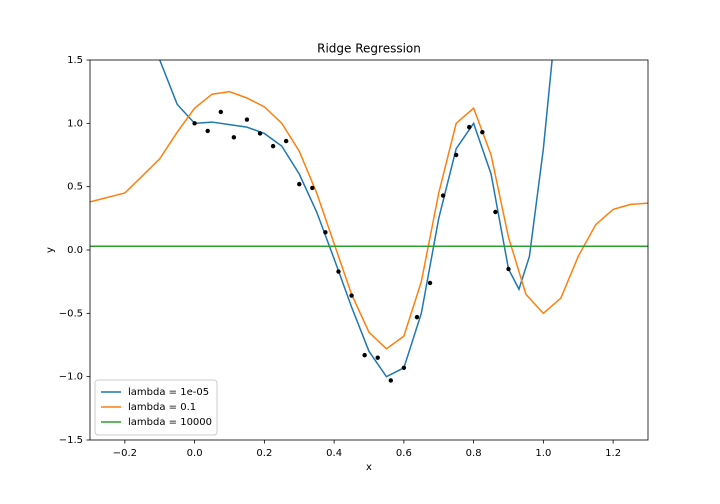  I want to click on legend-box, so click(156, 407).